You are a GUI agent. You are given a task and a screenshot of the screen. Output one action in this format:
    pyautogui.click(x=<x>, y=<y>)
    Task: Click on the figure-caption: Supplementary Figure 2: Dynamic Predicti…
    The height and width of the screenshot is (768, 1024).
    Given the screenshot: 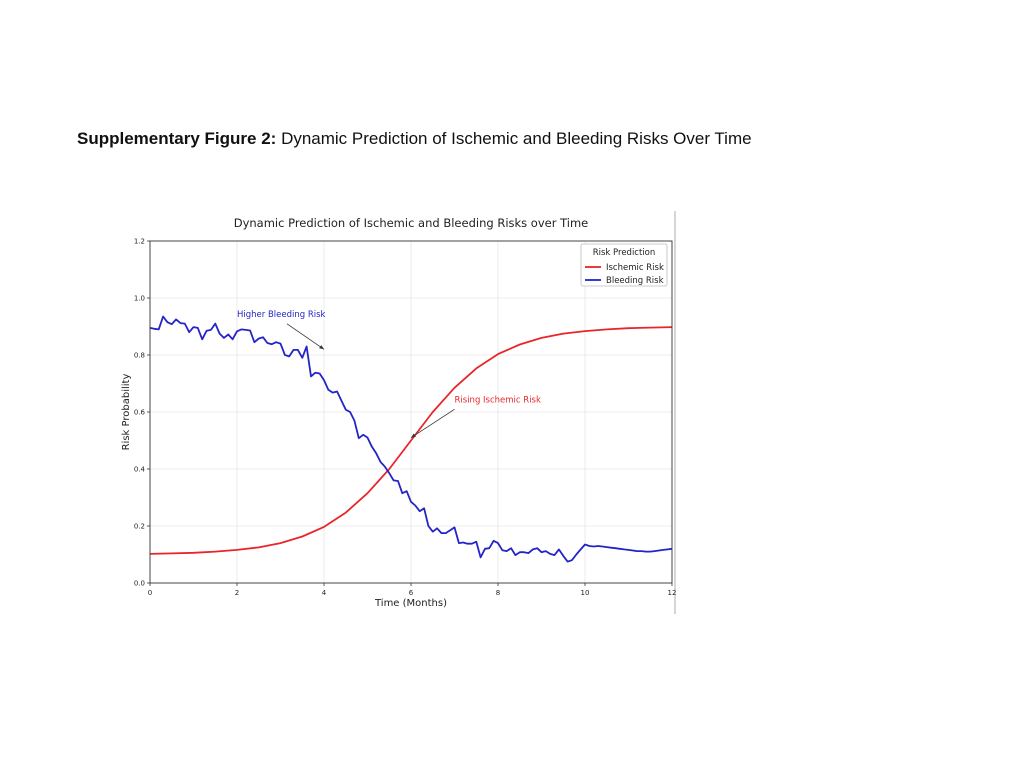 What is the action you would take?
    pyautogui.click(x=414, y=139)
    